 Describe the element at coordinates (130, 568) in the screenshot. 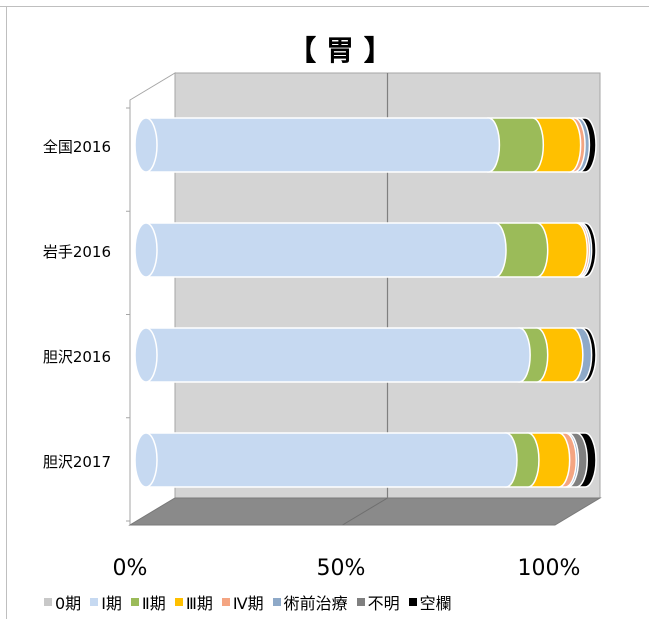

I see `x-tick-label: 0%` at that location.